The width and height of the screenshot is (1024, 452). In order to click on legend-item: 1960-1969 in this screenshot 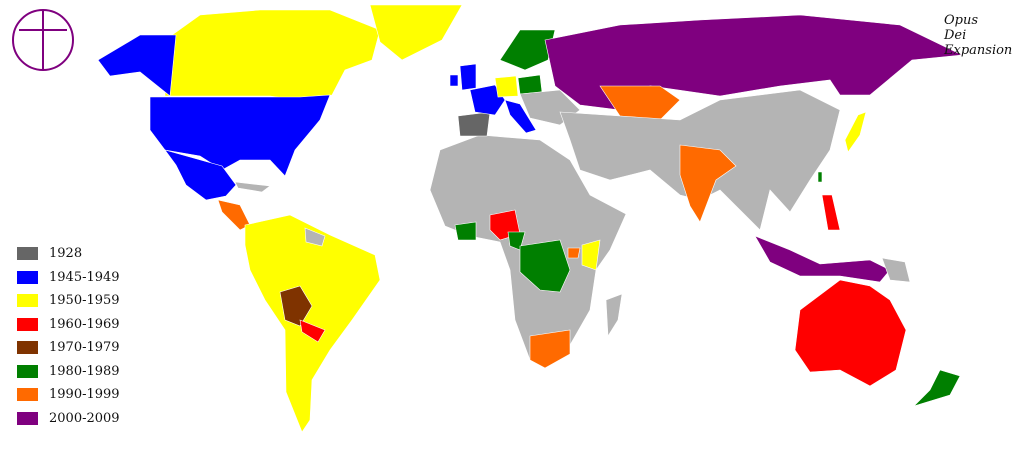, I will do `click(68, 325)`.